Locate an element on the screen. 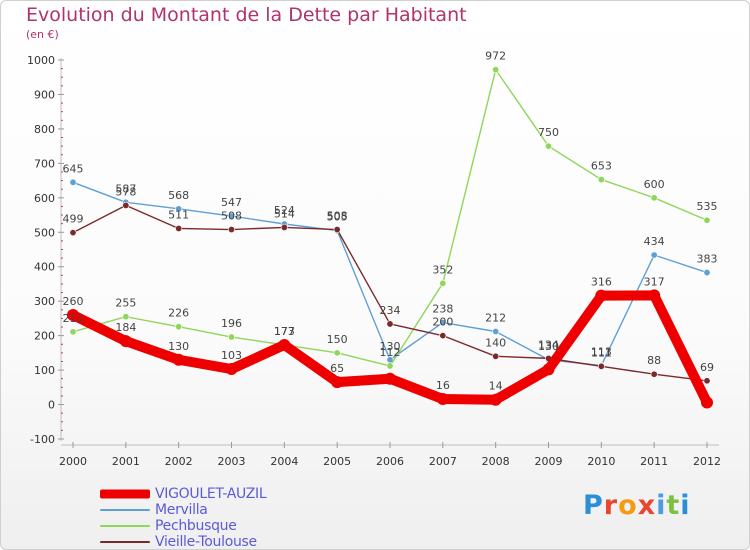 Image resolution: width=750 pixels, height=550 pixels. data-label: 200 is located at coordinates (442, 322).